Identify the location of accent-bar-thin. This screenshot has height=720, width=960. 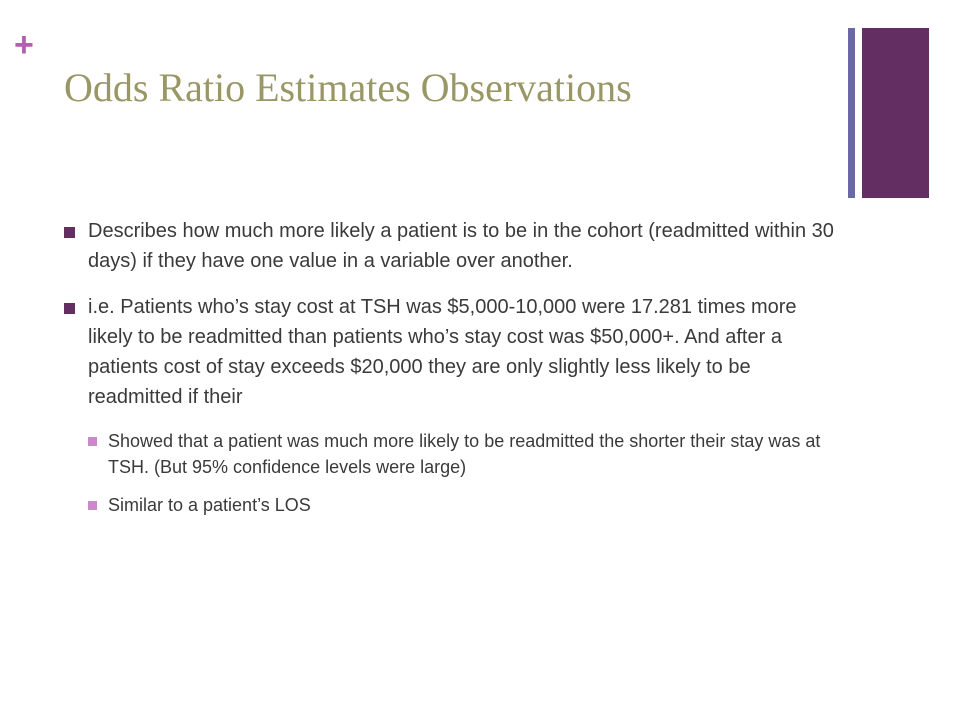
(851, 113).